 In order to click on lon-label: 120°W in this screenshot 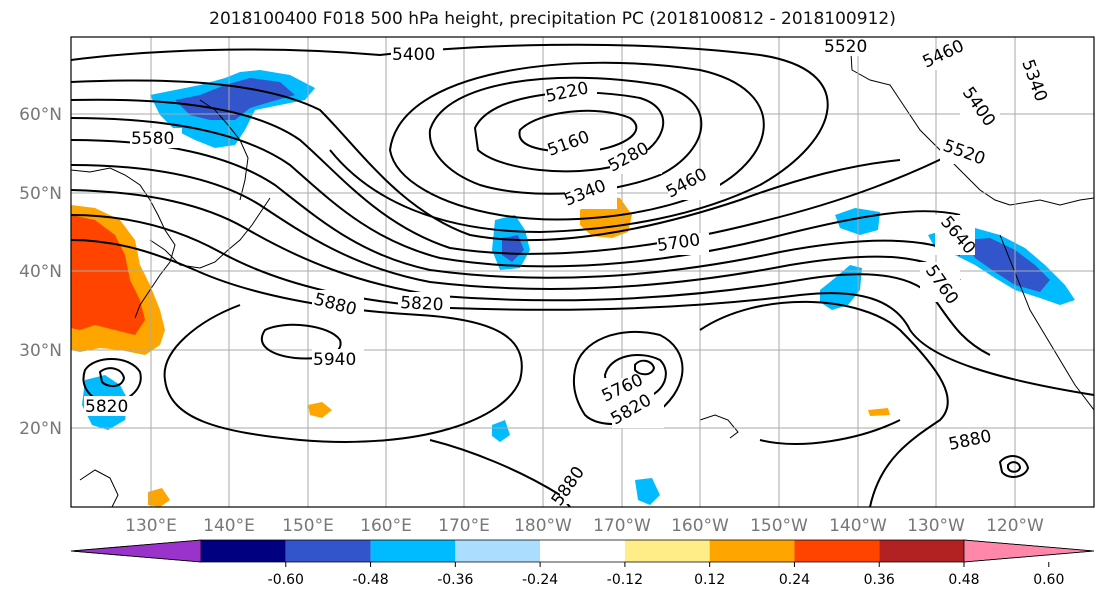, I will do `click(1015, 526)`.